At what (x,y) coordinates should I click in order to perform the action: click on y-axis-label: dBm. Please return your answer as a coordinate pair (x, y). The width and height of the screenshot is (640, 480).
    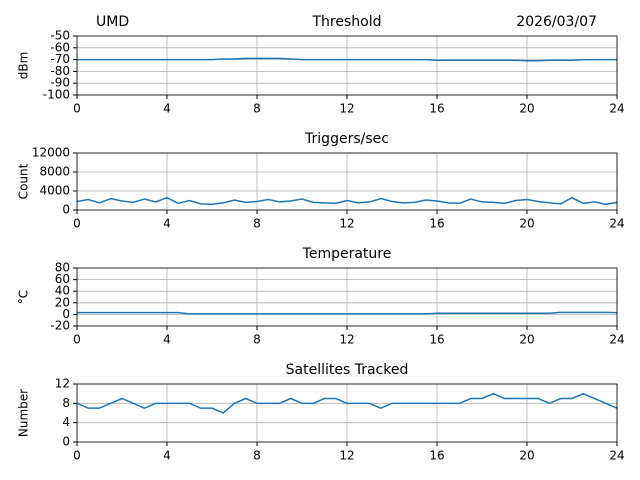
    Looking at the image, I should click on (24, 66).